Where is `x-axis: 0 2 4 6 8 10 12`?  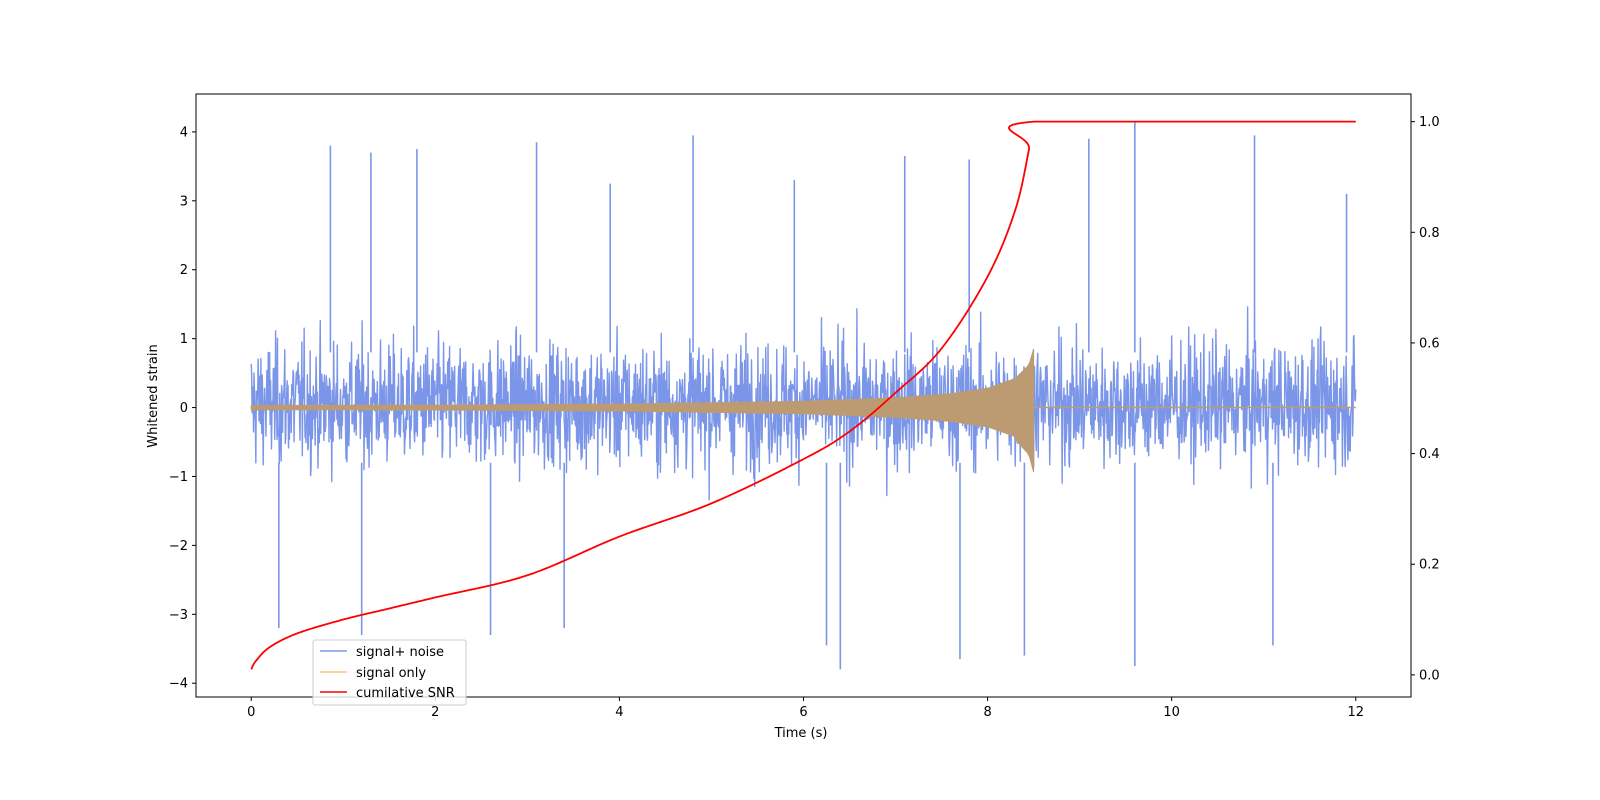
x-axis: 0 2 4 6 8 10 12 is located at coordinates (805, 708).